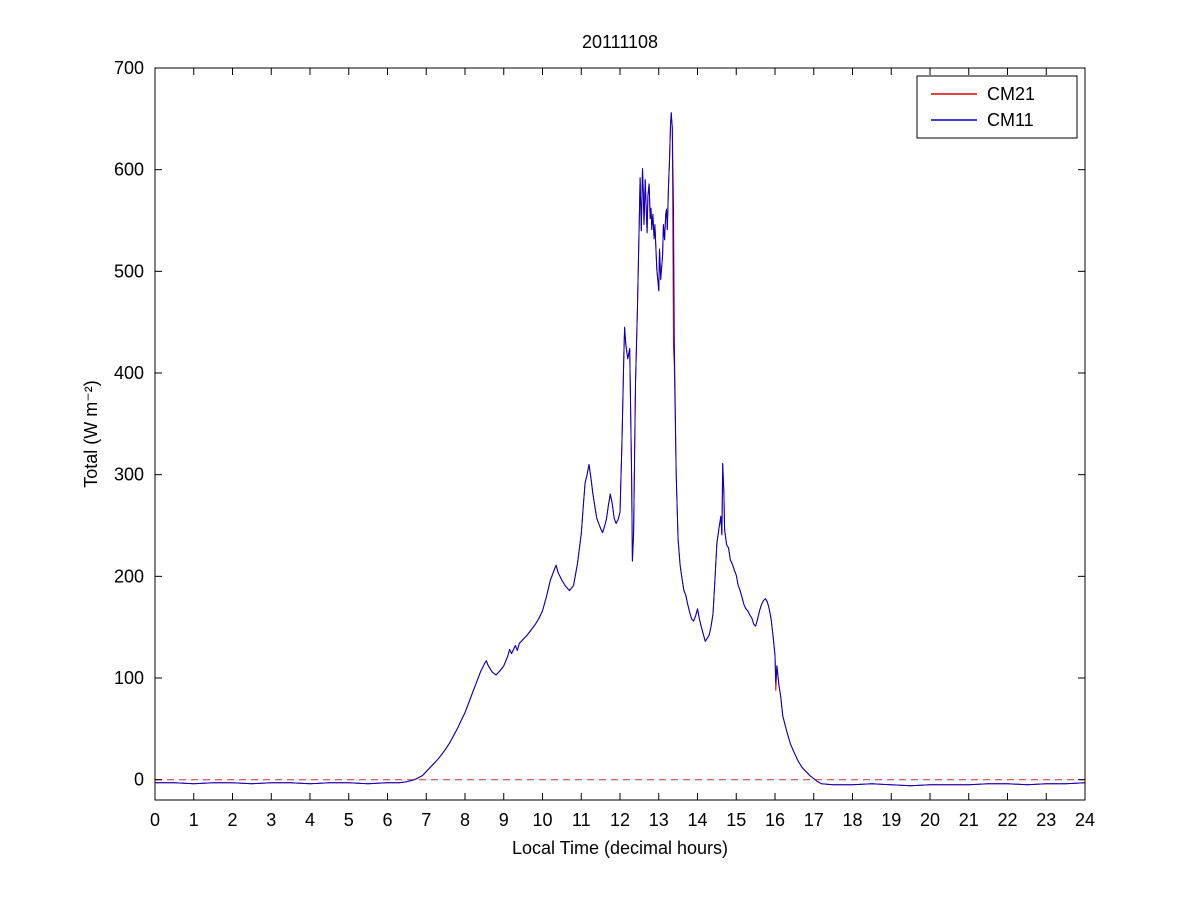  What do you see at coordinates (620, 820) in the screenshot?
I see `x-tick-label: 12` at bounding box center [620, 820].